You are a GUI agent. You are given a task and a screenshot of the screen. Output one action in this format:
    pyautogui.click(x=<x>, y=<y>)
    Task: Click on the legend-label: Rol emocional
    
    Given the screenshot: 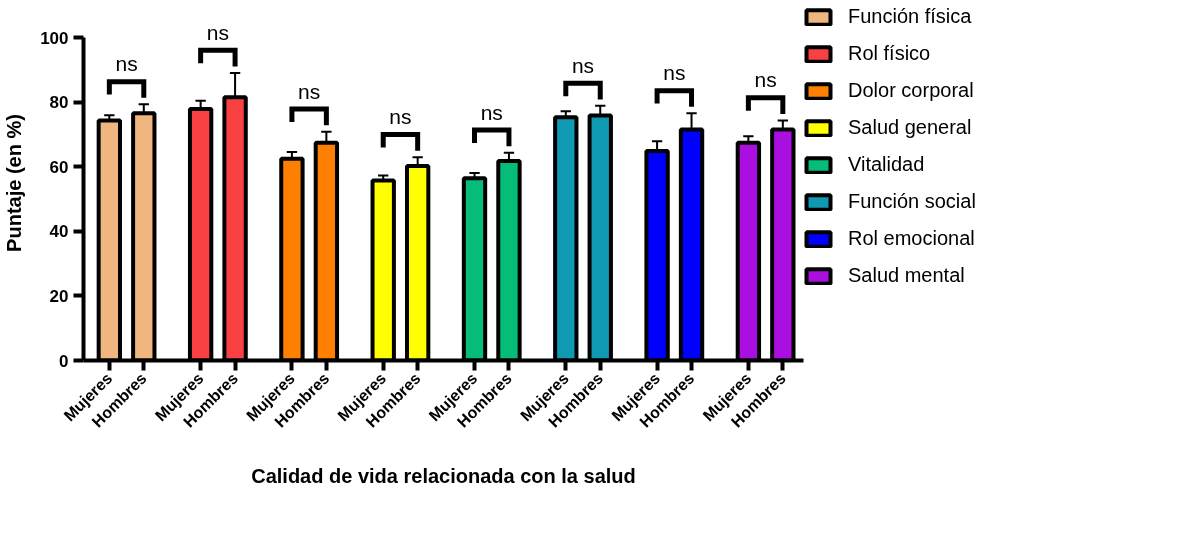 What is the action you would take?
    pyautogui.click(x=911, y=238)
    